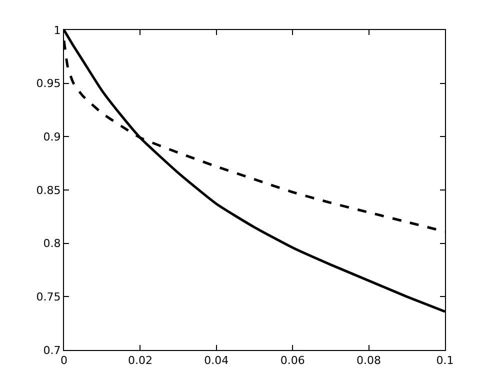  Describe the element at coordinates (52, 243) in the screenshot. I see `y-tick-label: 0.8` at that location.